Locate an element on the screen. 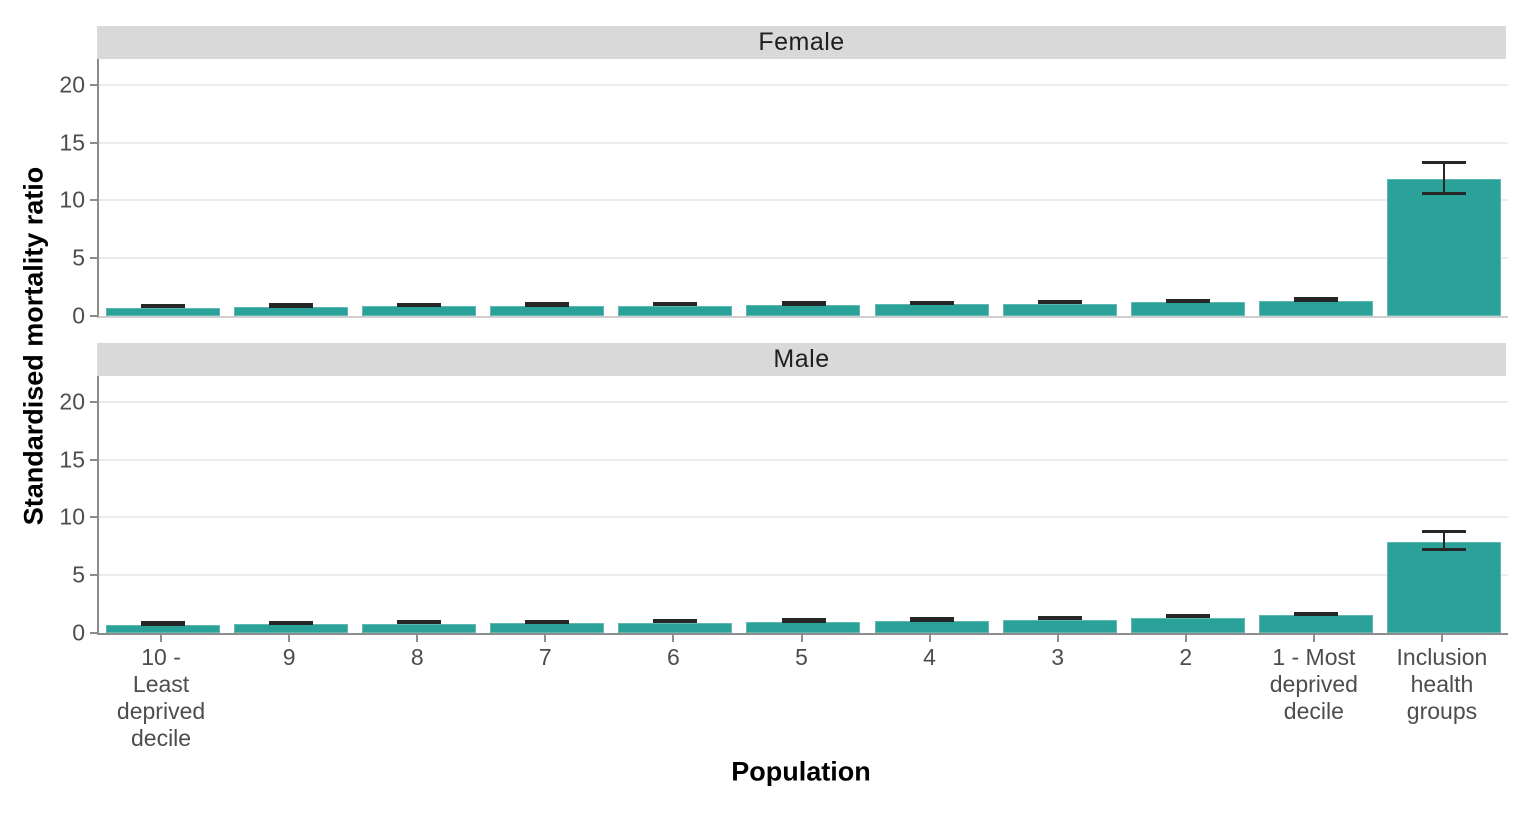  x-axis-title: Population is located at coordinates (801, 771).